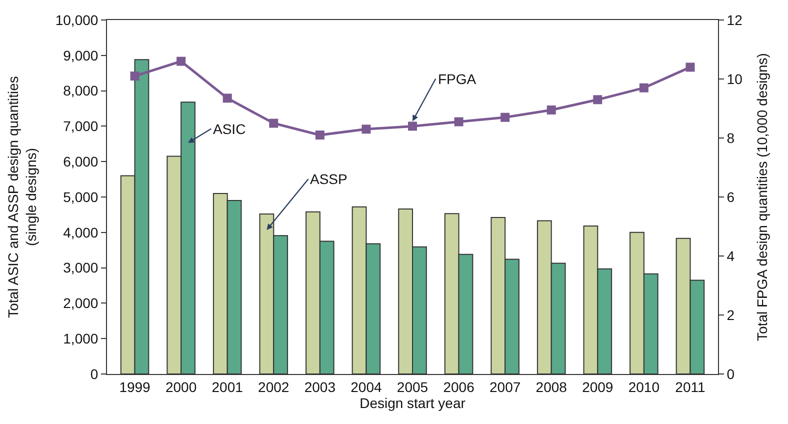 Image resolution: width=788 pixels, height=424 pixels. Describe the element at coordinates (552, 386) in the screenshot. I see `x-tick-label: 2008` at that location.